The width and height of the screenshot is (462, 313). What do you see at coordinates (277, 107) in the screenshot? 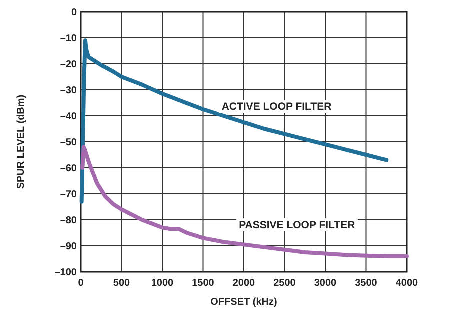
I see `series-label: ACTIVE LOOP FILTER` at bounding box center [277, 107].